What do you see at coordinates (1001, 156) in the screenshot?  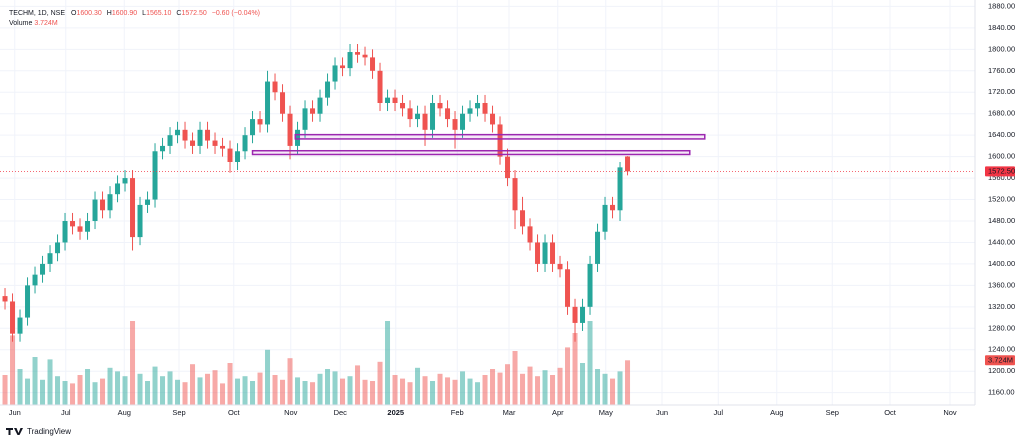 I see `y-tick-label: 1600.00` at bounding box center [1001, 156].